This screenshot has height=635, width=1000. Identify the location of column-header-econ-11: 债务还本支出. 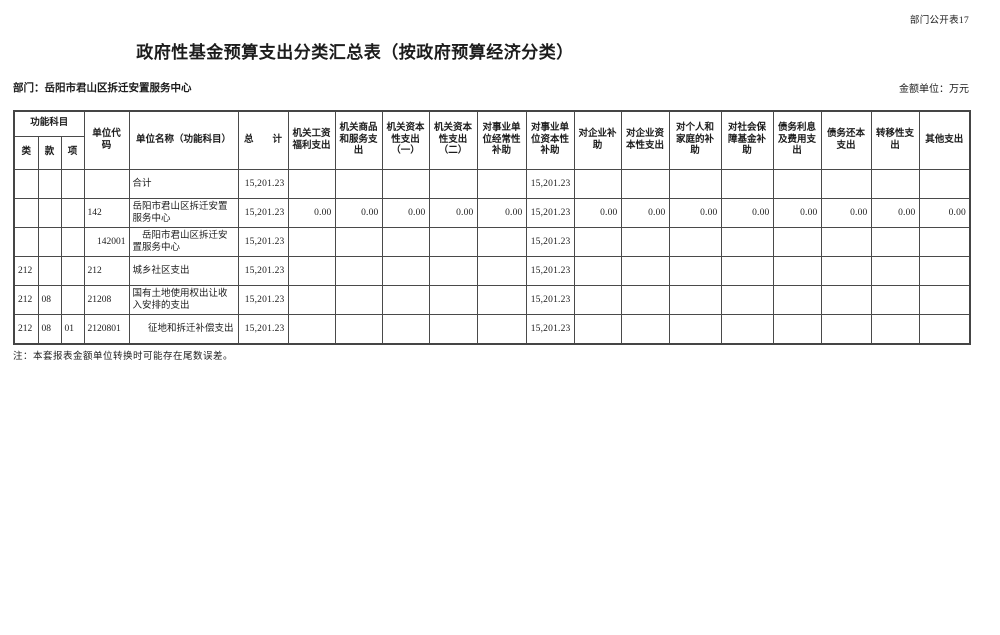
(846, 140).